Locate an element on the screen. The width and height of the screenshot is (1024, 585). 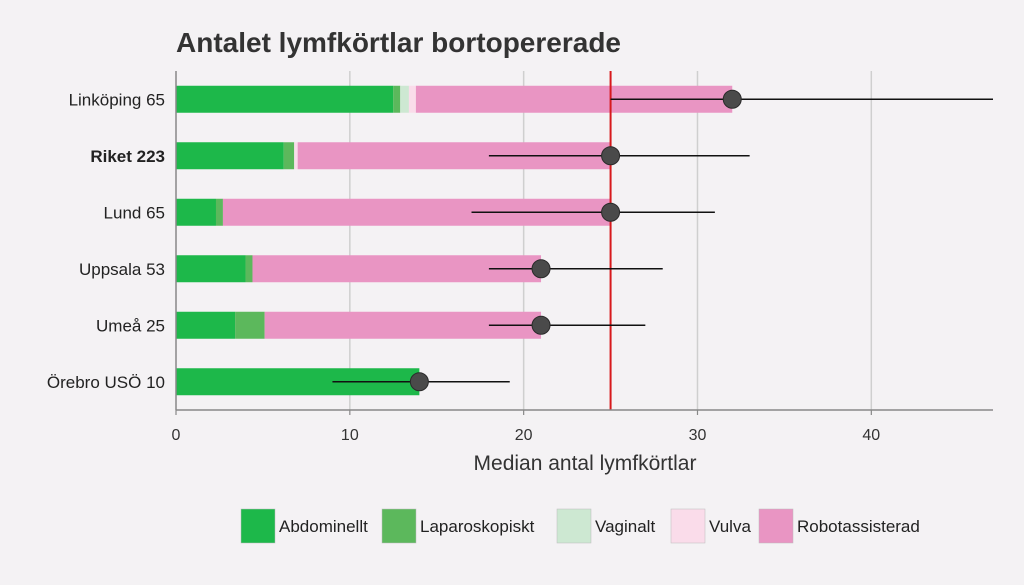
legend-label: Robotassisterad is located at coordinates (858, 526).